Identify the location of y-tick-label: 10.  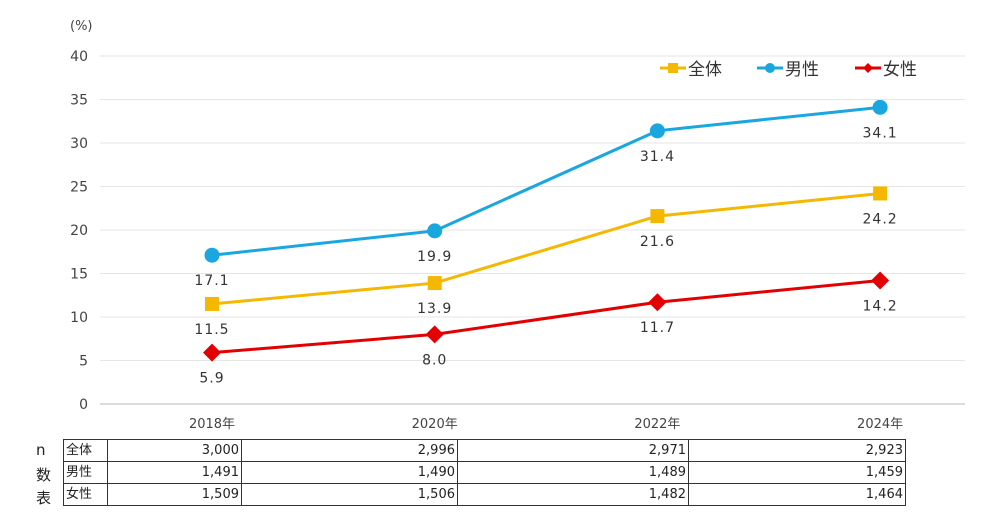
(79, 318).